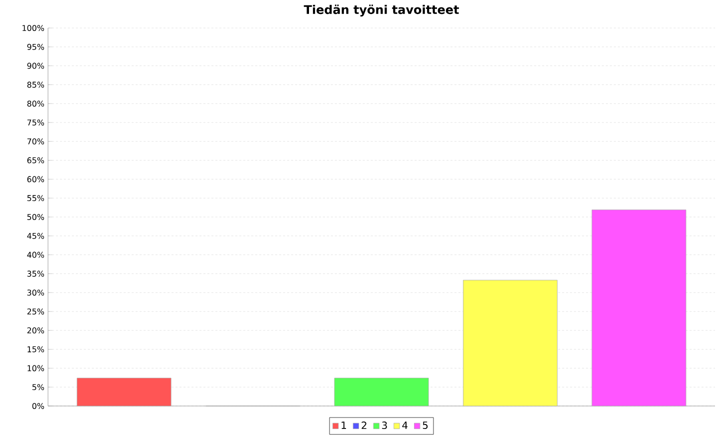 The height and width of the screenshot is (448, 723). What do you see at coordinates (425, 425) in the screenshot?
I see `legend-label: 5` at bounding box center [425, 425].